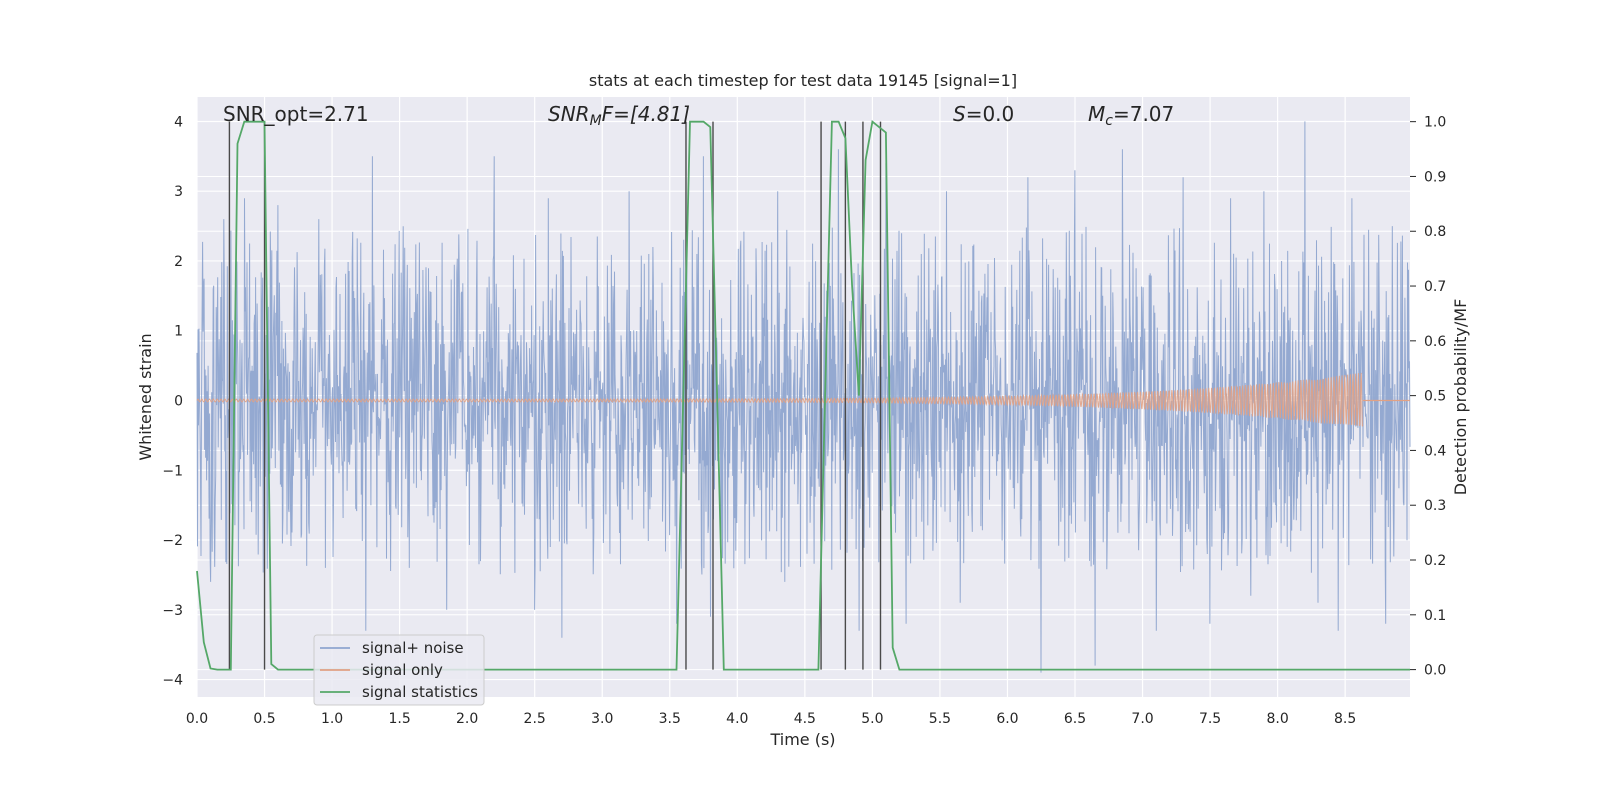 This screenshot has height=800, width=1600. Describe the element at coordinates (1435, 397) in the screenshot. I see `y2-tick-label: 0.5` at that location.